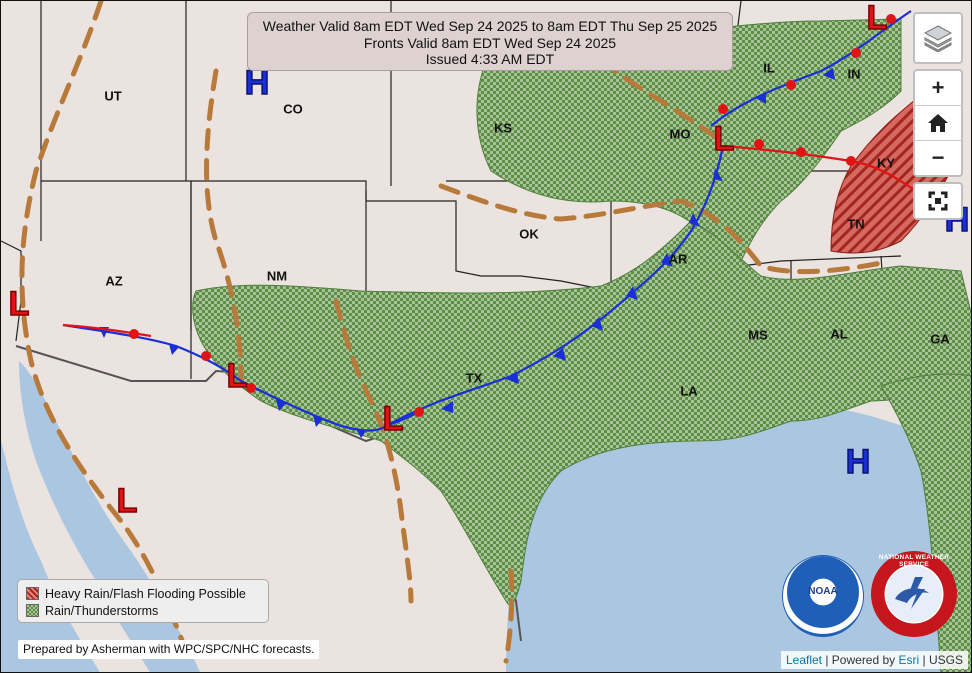  I want to click on state-label-in: IN, so click(854, 74).